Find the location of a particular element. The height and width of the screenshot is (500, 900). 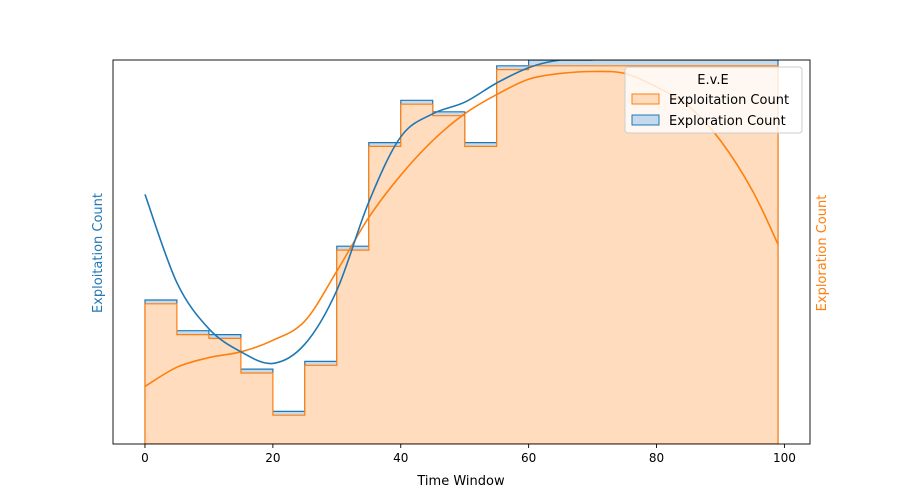

legend-entry-exploitation: Exploitation Count is located at coordinates (729, 100).